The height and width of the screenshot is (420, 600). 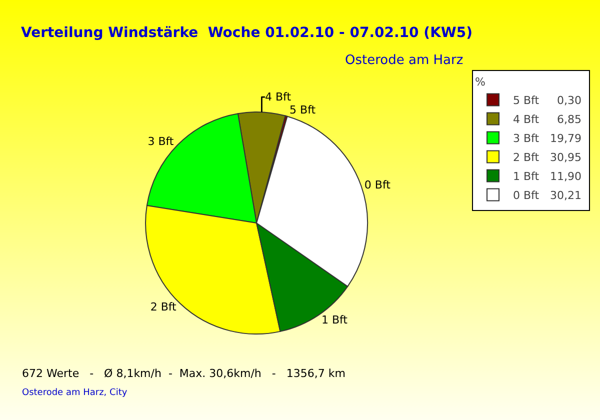 What do you see at coordinates (526, 101) in the screenshot?
I see `legend-label: 5 Bft` at bounding box center [526, 101].